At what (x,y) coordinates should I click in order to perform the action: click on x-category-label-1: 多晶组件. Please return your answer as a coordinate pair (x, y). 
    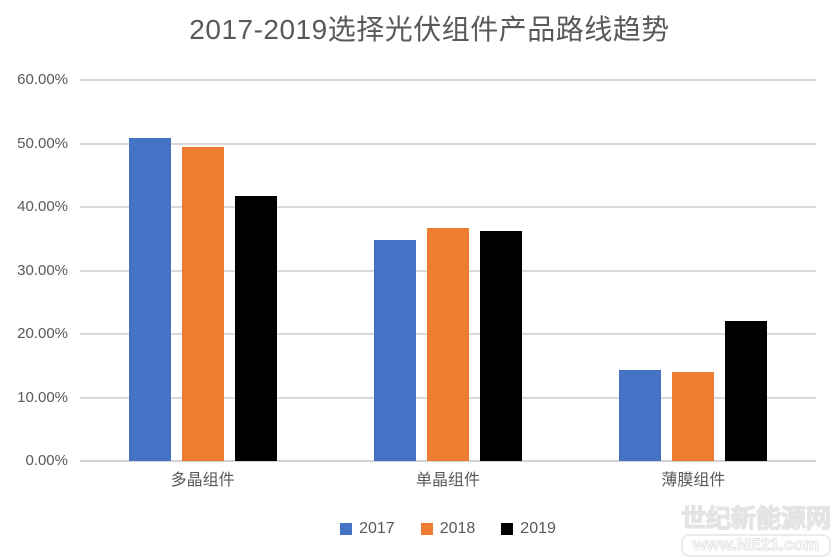
    Looking at the image, I should click on (202, 480).